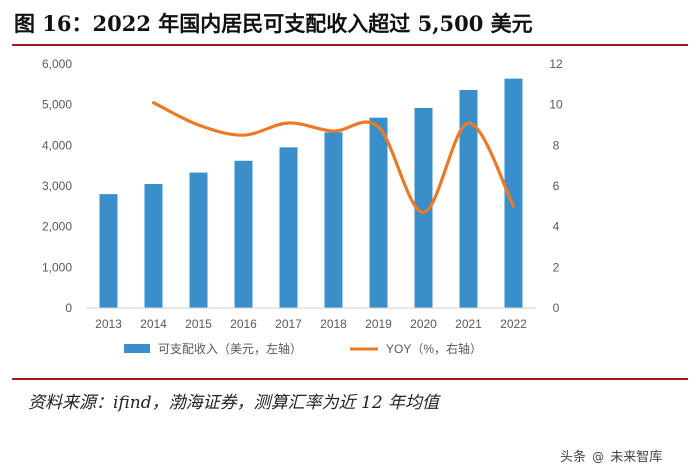 This screenshot has height=473, width=700. Describe the element at coordinates (350, 379) in the screenshot. I see `source-divider` at that location.